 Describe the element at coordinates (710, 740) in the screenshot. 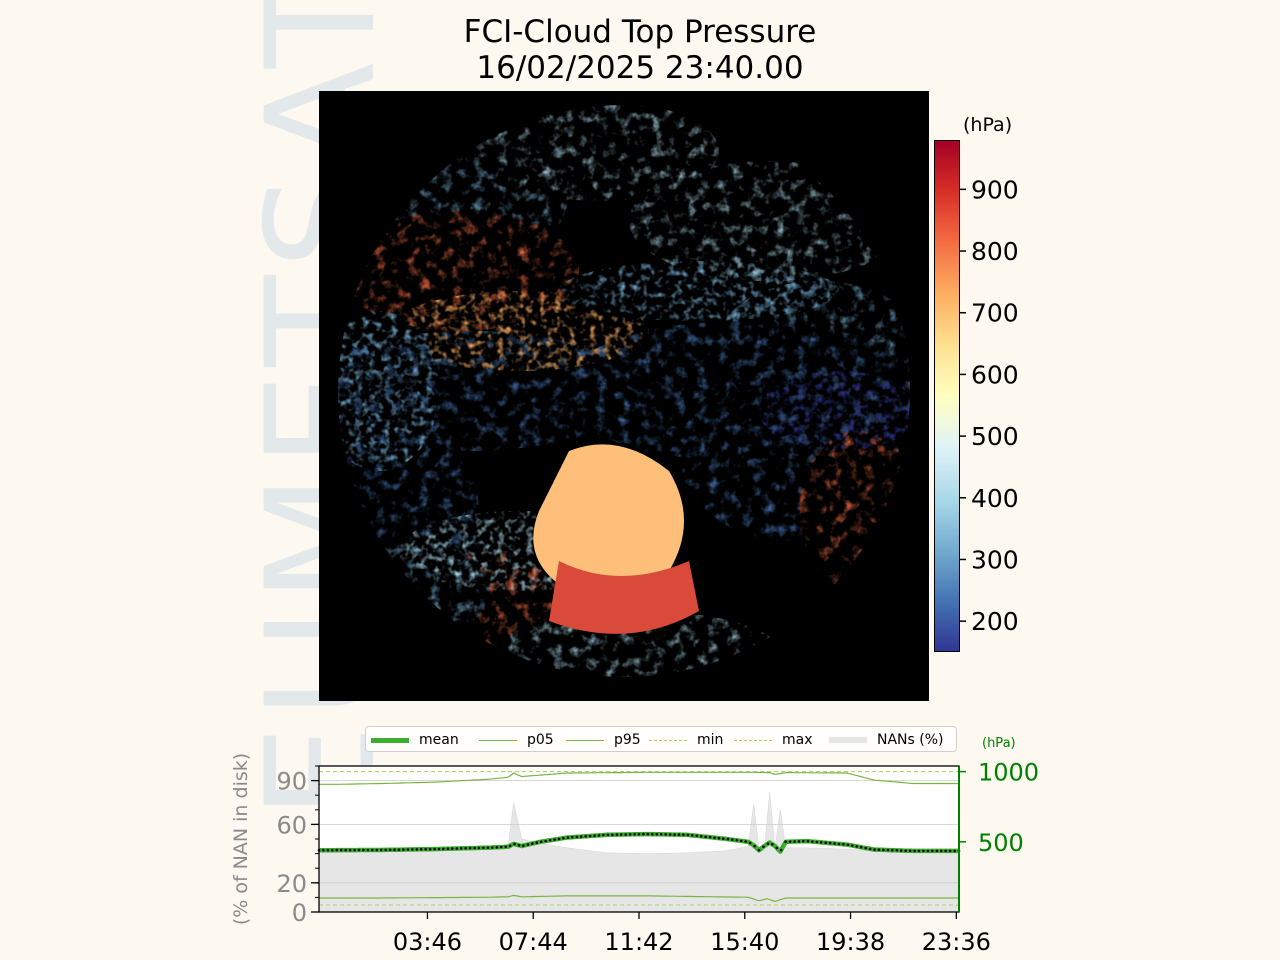

I see `legend-label: min` at that location.